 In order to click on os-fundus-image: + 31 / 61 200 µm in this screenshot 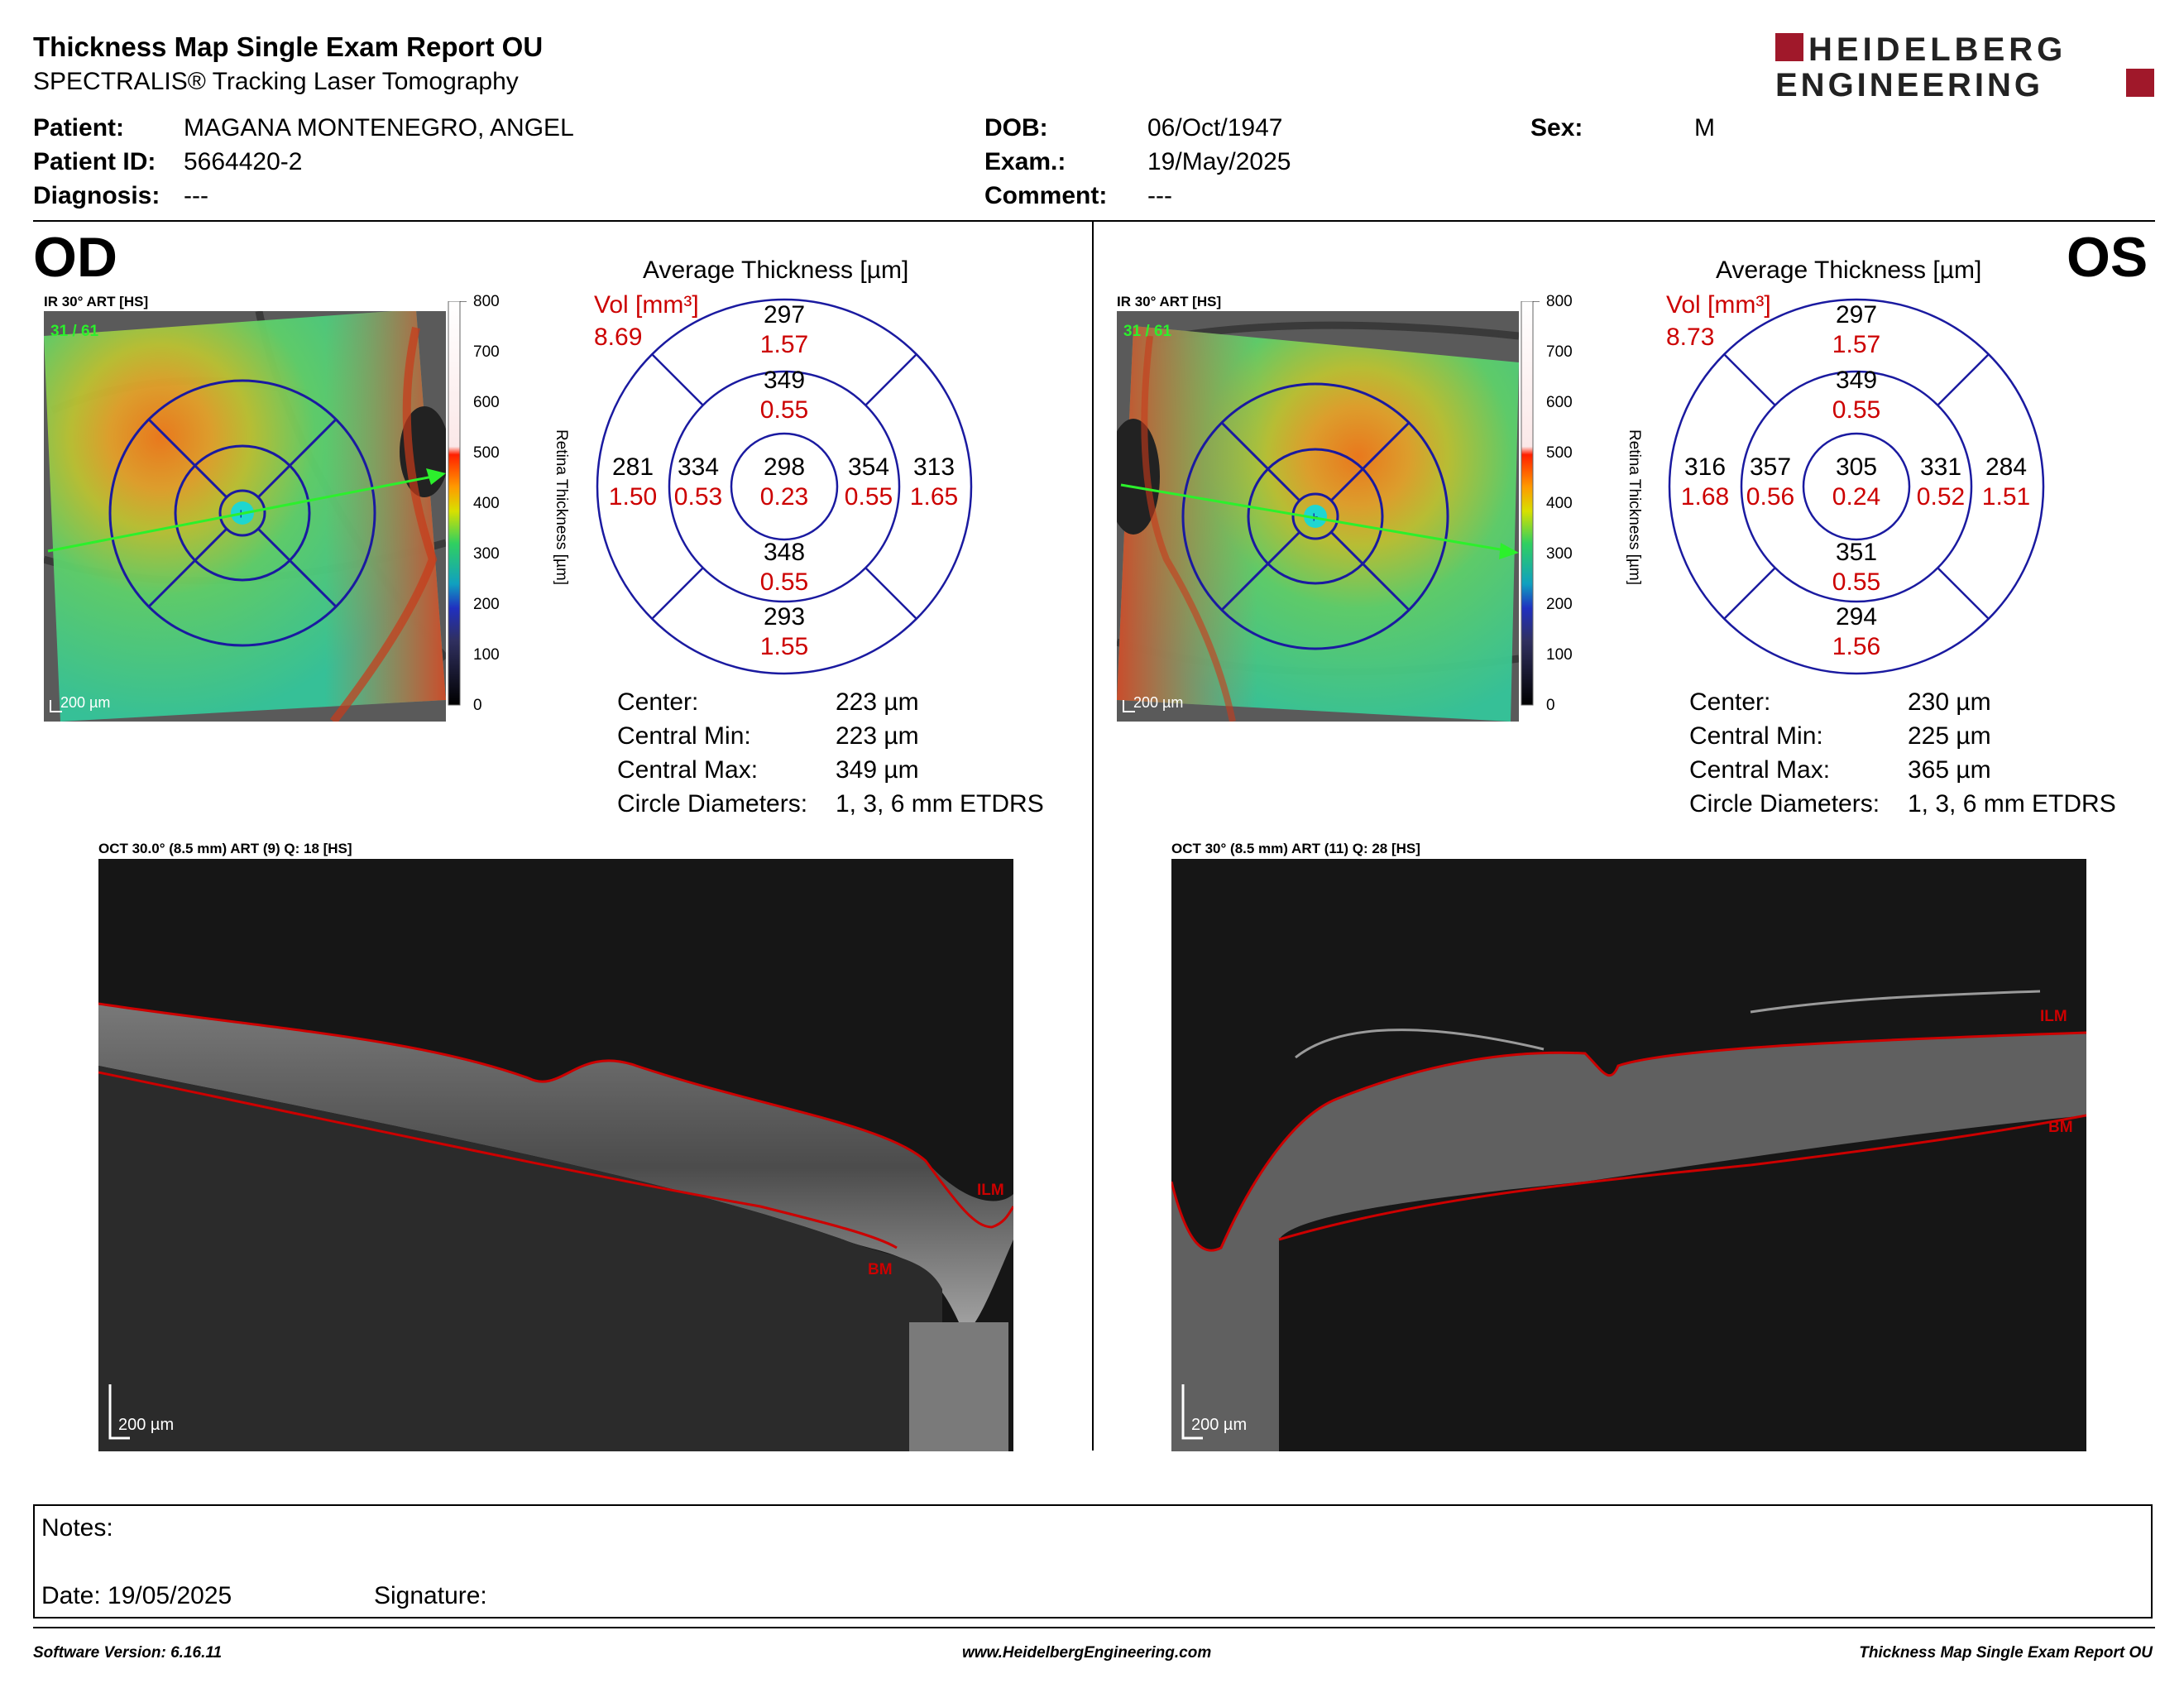, I will do `click(1318, 516)`.